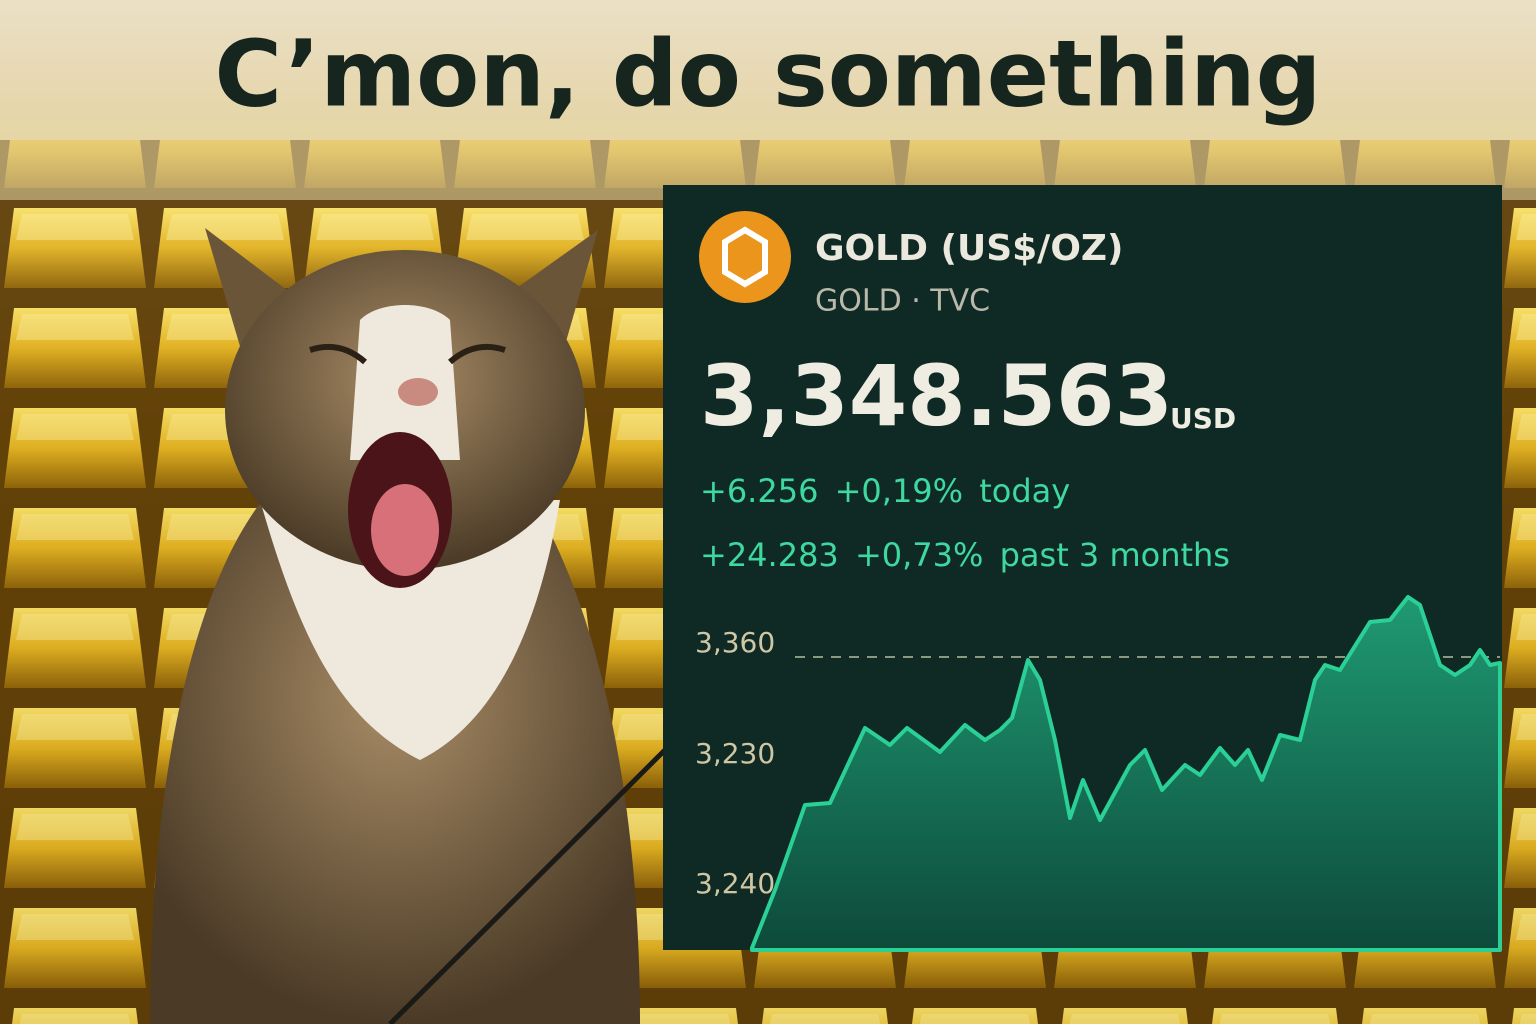 This screenshot has height=1024, width=1536. I want to click on change-percent: +0,73%, so click(919, 555).